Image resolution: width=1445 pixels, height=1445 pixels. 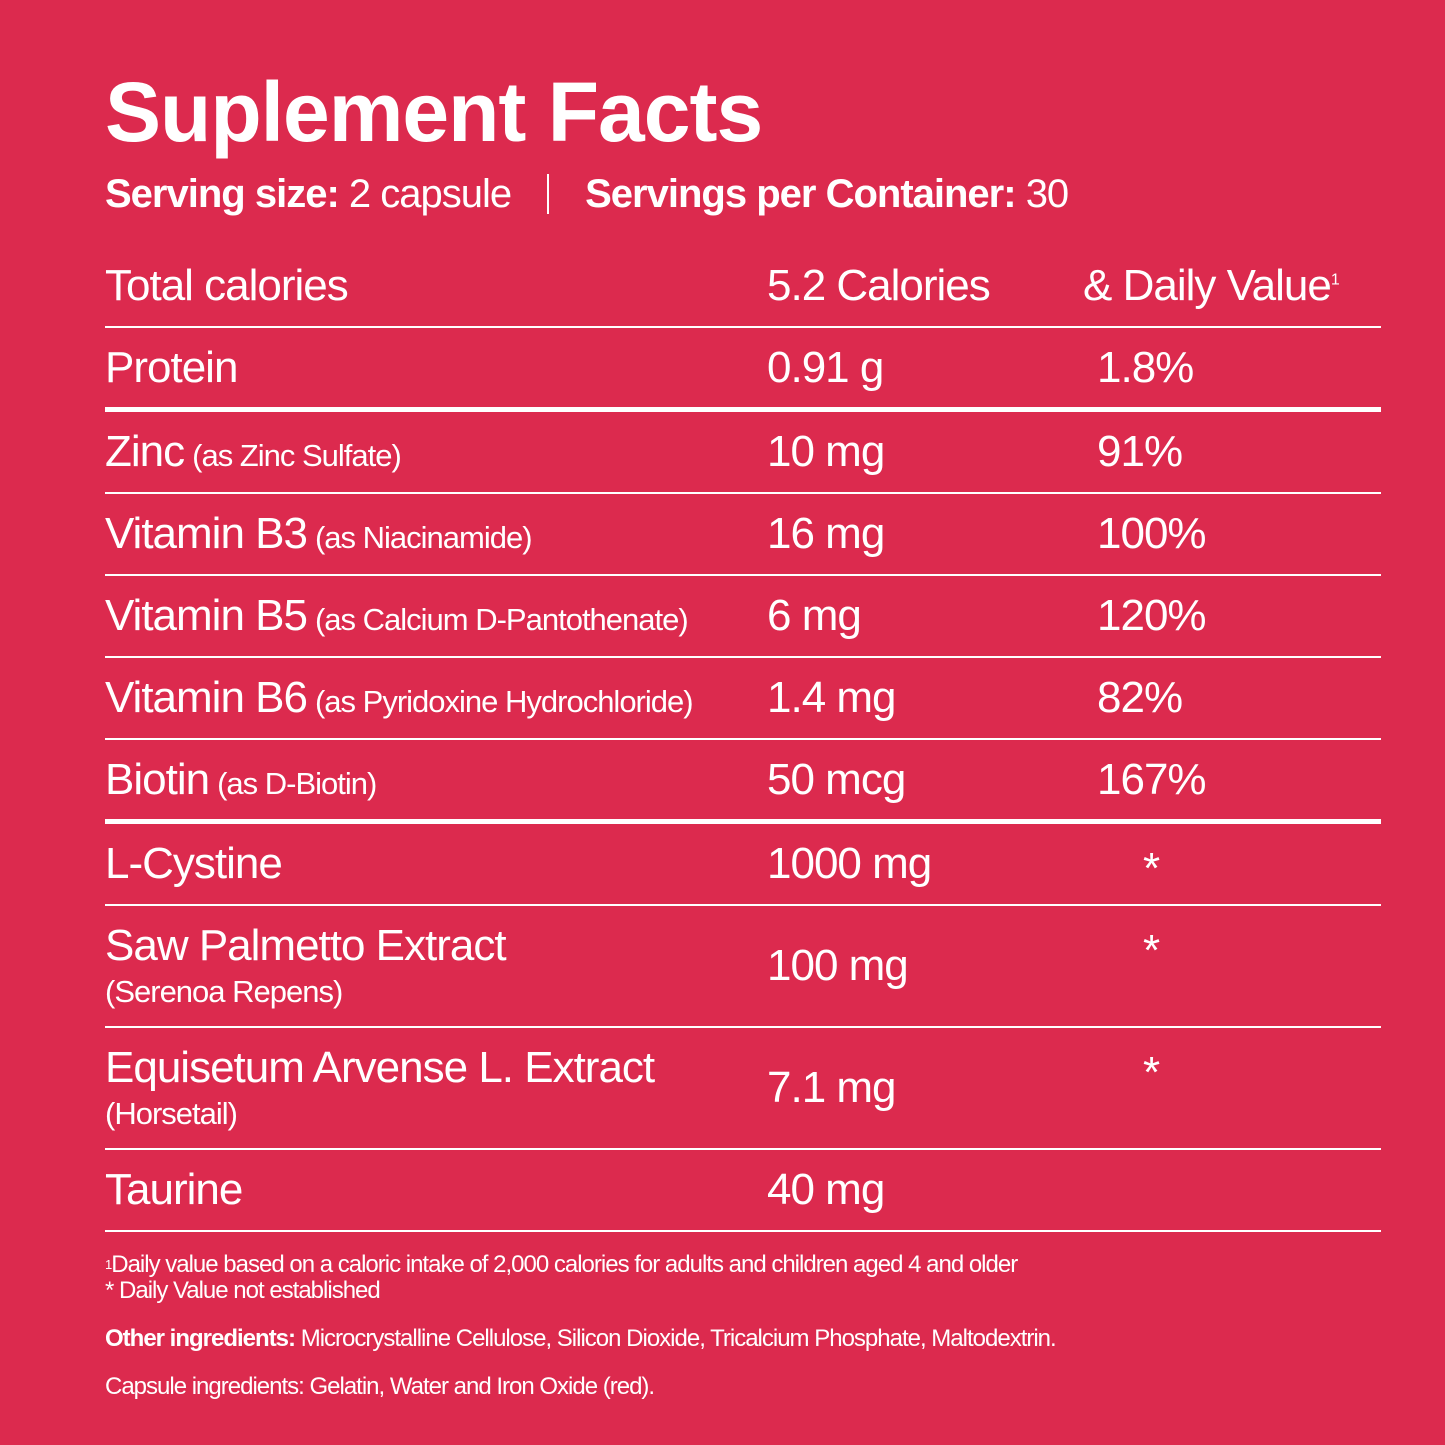 What do you see at coordinates (206, 697) in the screenshot?
I see `nutrient-name: Vitamin B6` at bounding box center [206, 697].